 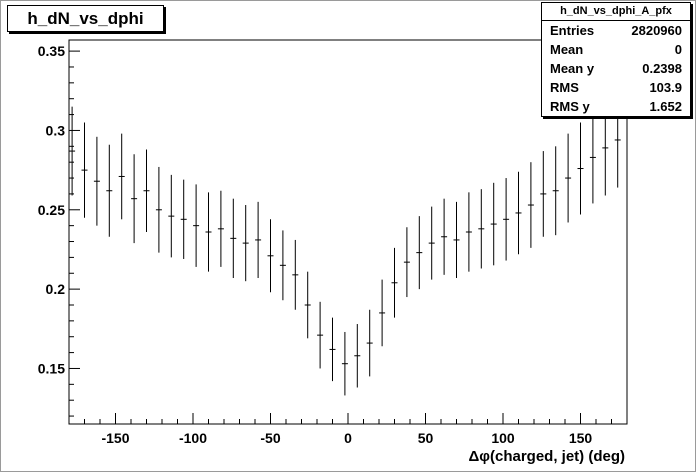 I want to click on x-axis-ticks: -150 -100 -50 0 50 100 150, so click(x=348, y=429).